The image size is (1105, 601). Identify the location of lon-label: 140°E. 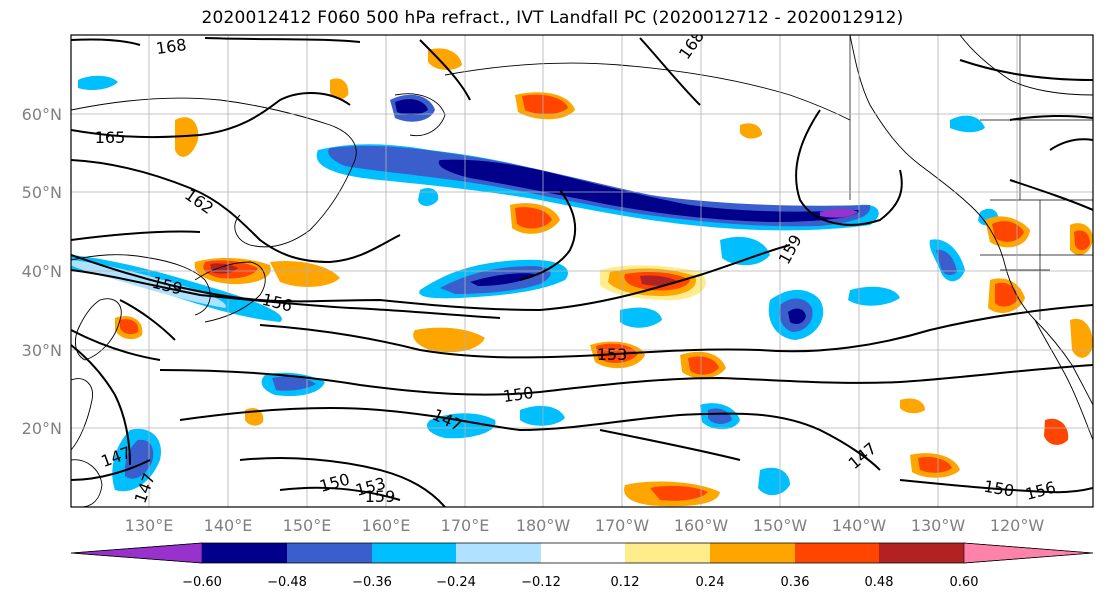
(228, 525).